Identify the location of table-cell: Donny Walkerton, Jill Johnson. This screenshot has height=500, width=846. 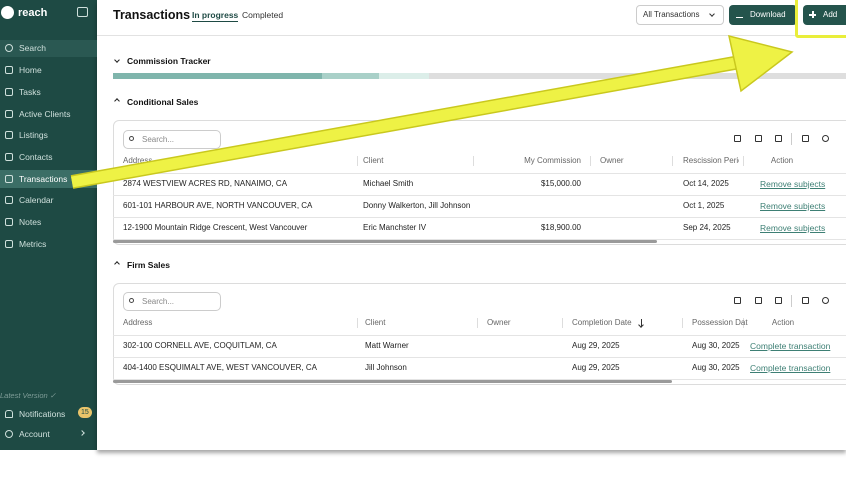
(417, 205).